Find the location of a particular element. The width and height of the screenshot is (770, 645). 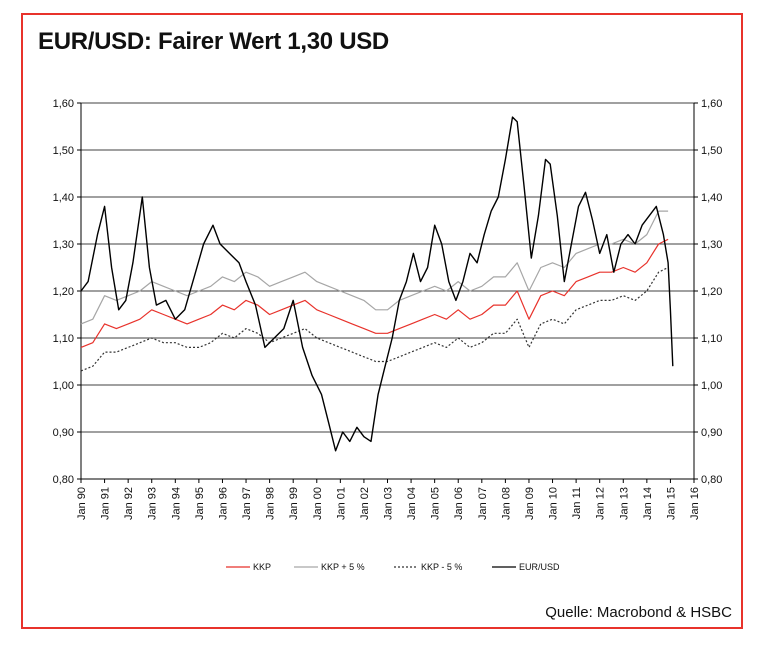

x-tick-label: Jan 04 is located at coordinates (412, 503).